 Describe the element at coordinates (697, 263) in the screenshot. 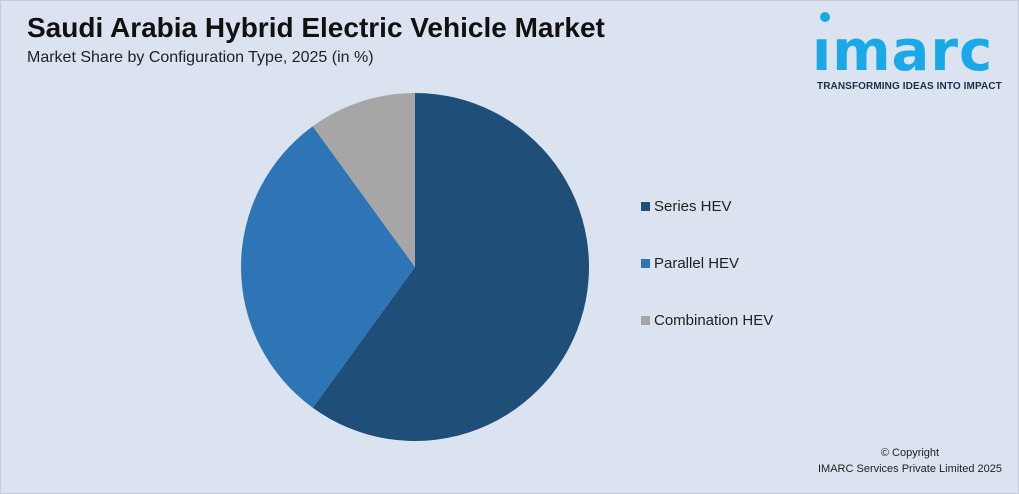

I see `legend-label: Parallel HEV` at that location.